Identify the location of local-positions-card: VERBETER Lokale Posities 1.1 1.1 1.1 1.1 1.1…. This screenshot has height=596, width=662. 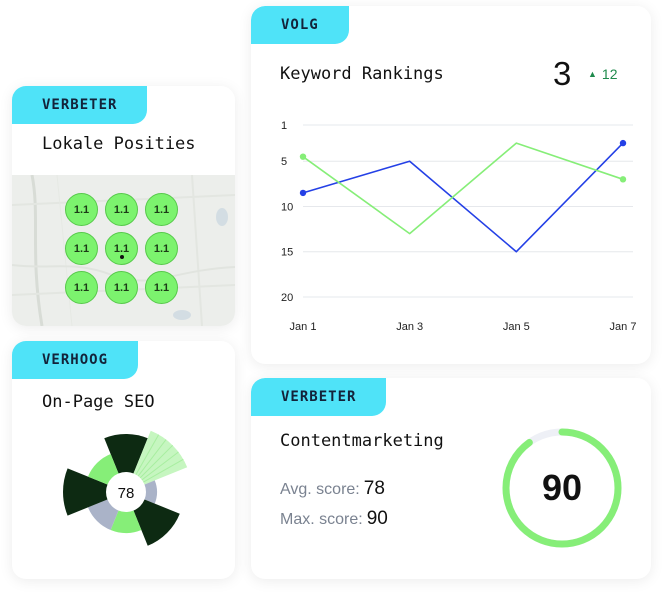
(123, 206).